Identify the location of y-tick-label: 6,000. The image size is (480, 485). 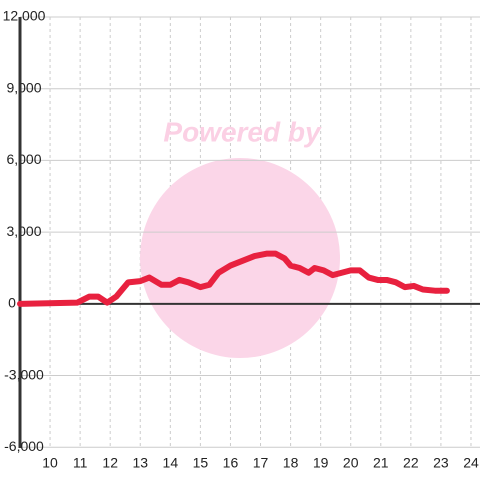
(23, 159).